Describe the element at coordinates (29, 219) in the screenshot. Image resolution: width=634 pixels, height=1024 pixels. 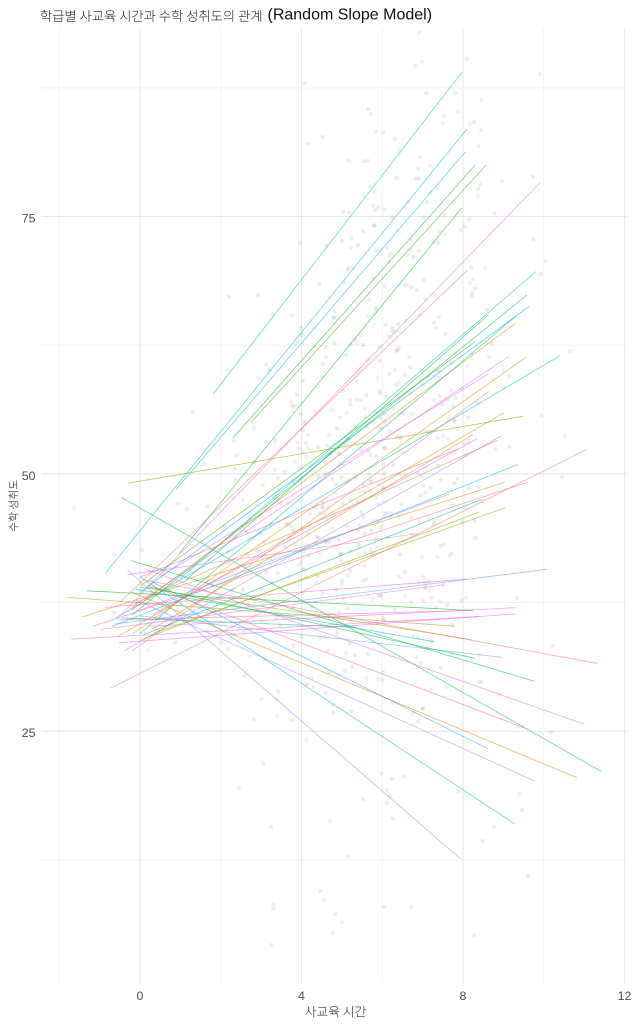
I see `svg-text: 75` at that location.